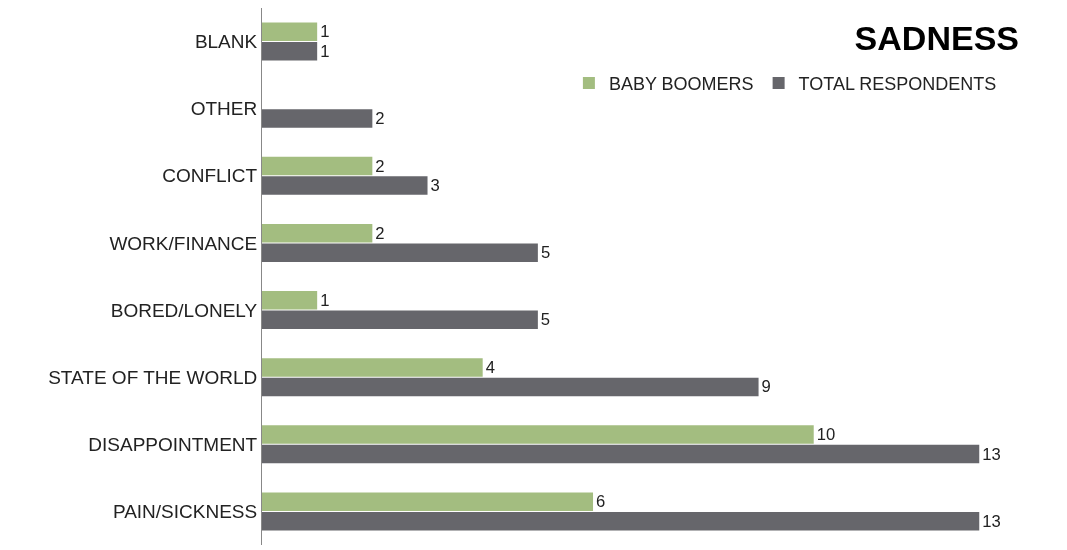  Describe the element at coordinates (226, 42) in the screenshot. I see `y-tick-label: BLANK` at that location.